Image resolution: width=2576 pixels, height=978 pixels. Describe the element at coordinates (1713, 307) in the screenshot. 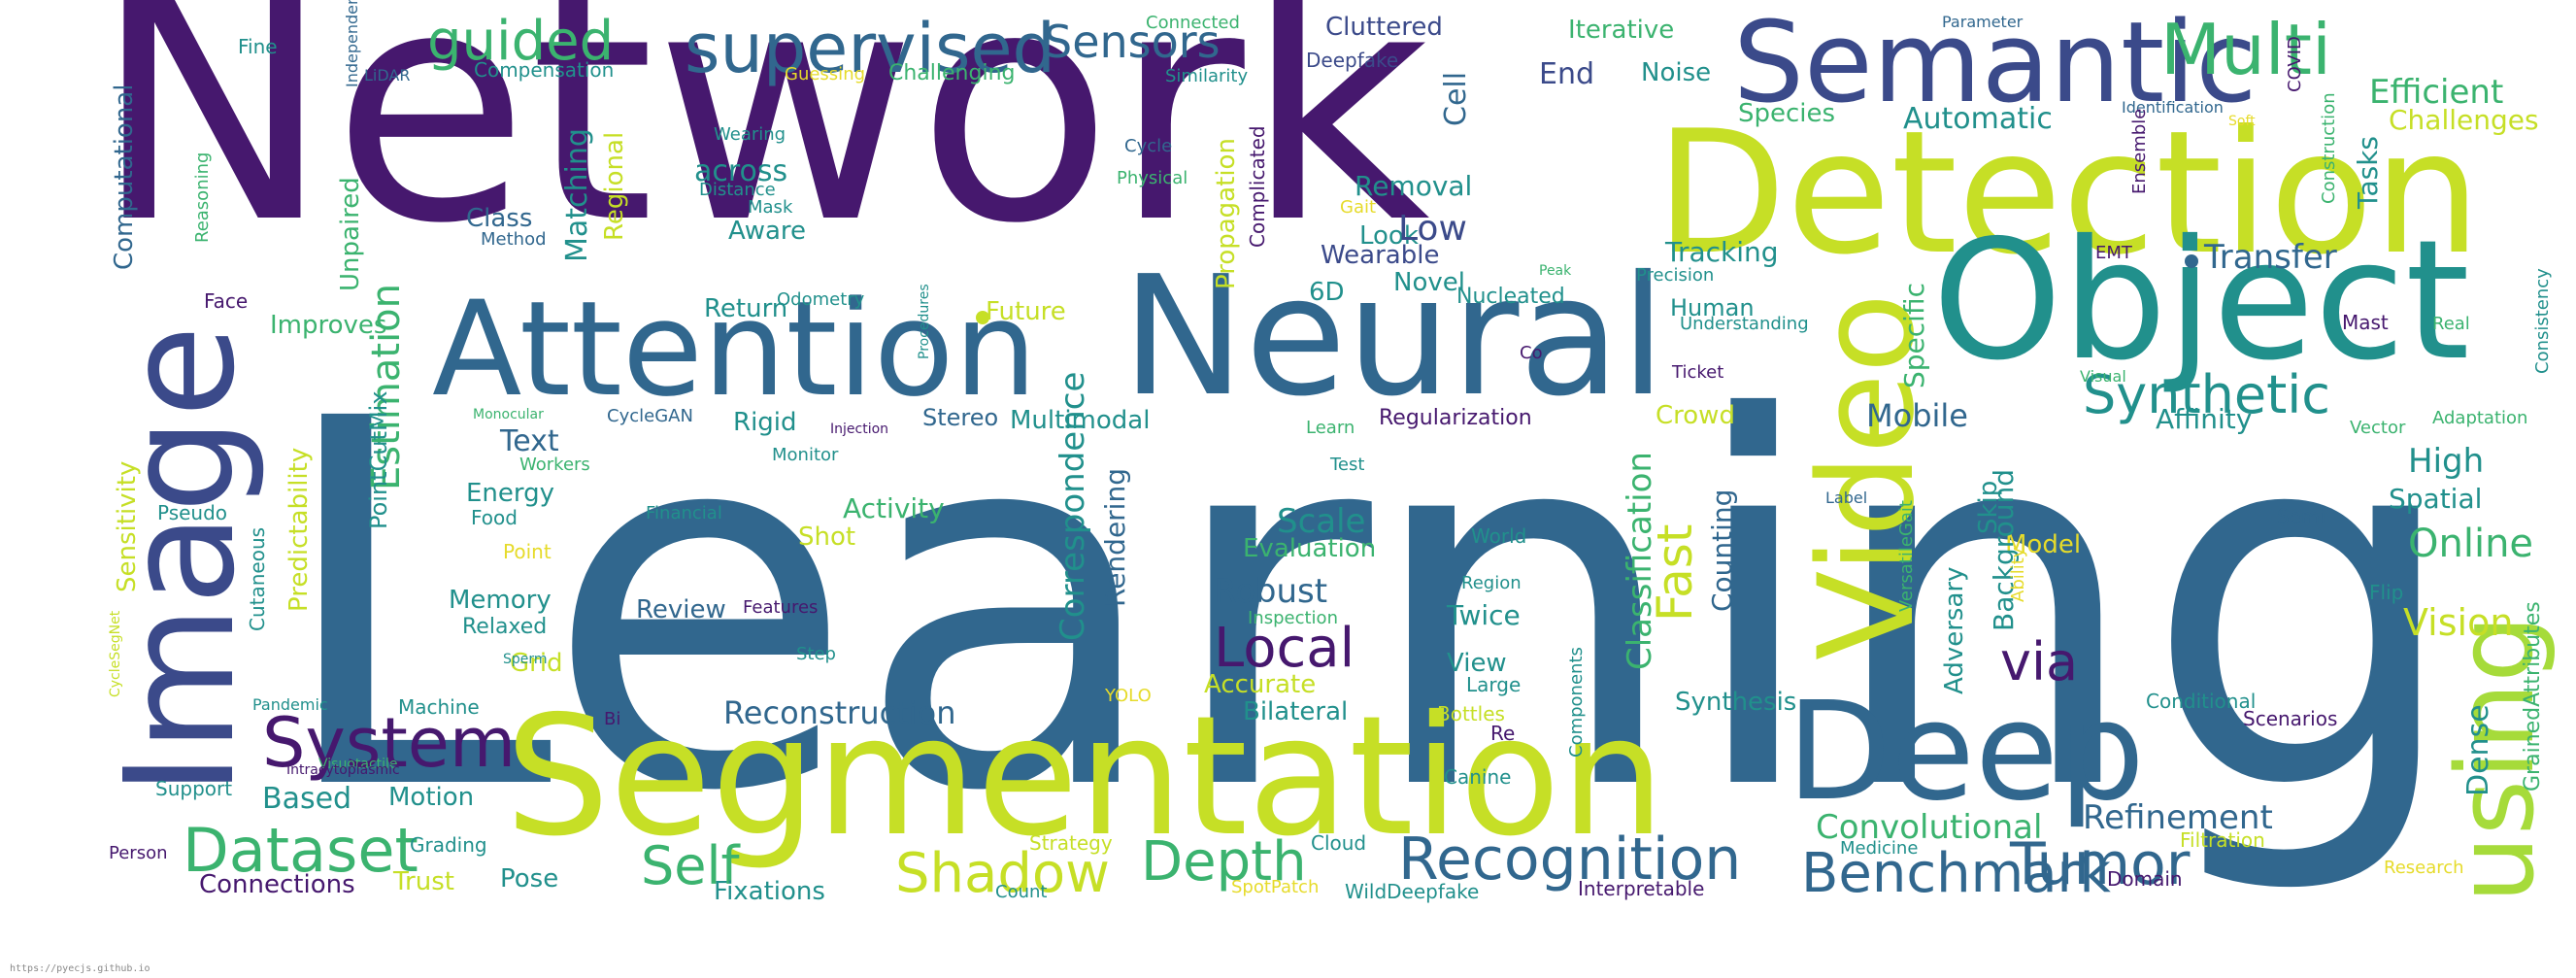

I see `word-human: Human` at that location.